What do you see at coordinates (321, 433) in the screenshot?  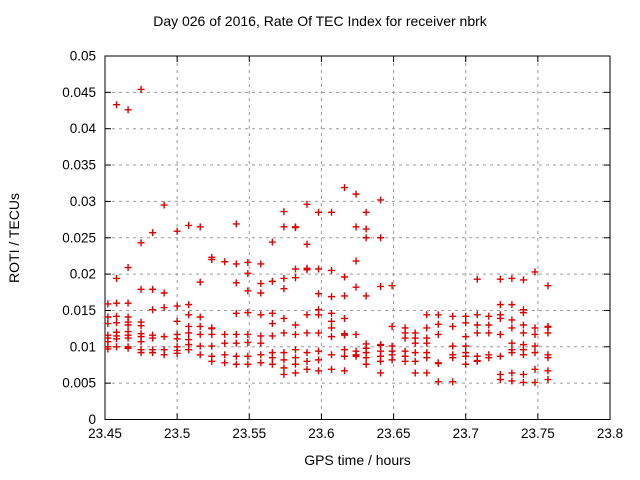 I see `x-tick-label: 23.6` at bounding box center [321, 433].